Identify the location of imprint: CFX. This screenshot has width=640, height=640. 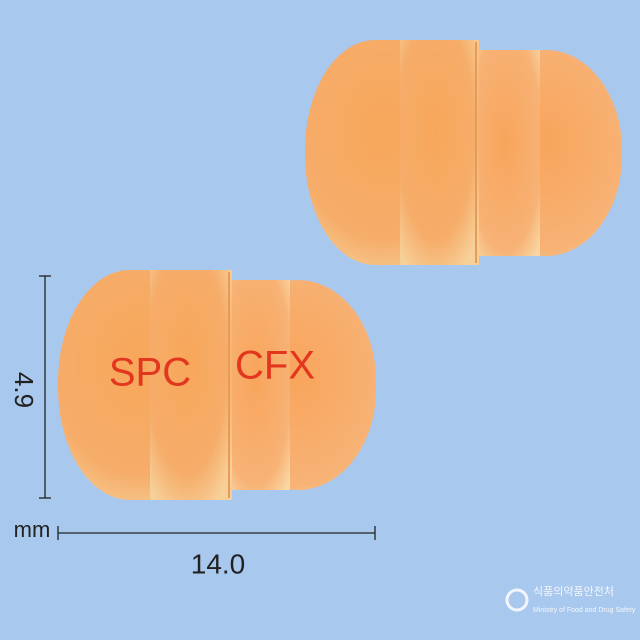
(275, 366).